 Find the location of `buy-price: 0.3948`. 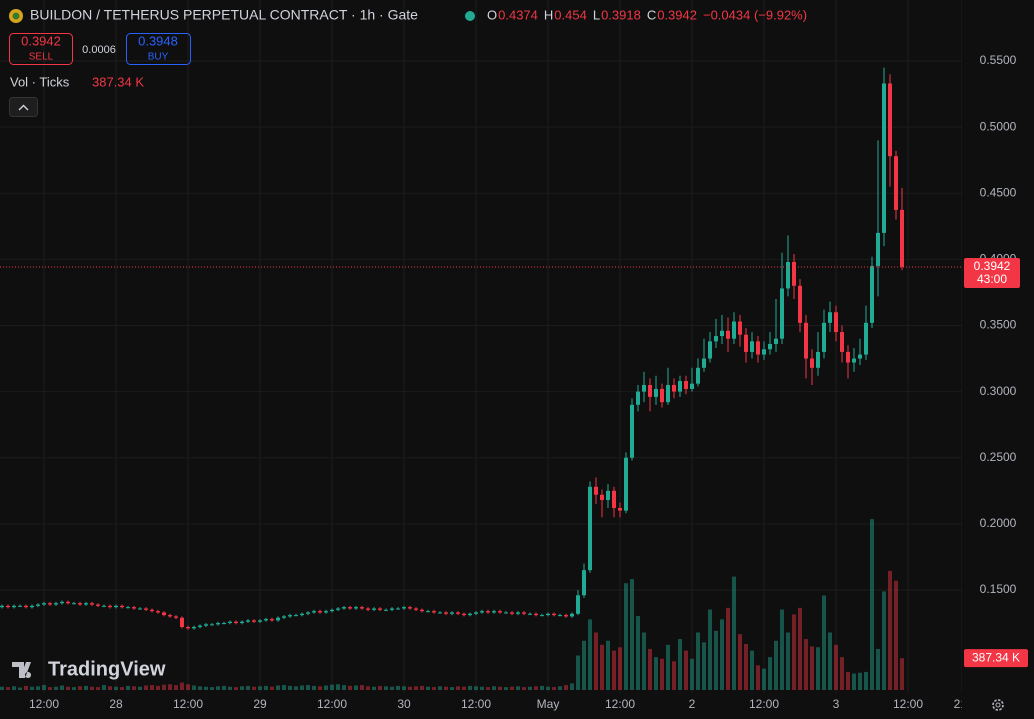

buy-price: 0.3948 is located at coordinates (158, 40).